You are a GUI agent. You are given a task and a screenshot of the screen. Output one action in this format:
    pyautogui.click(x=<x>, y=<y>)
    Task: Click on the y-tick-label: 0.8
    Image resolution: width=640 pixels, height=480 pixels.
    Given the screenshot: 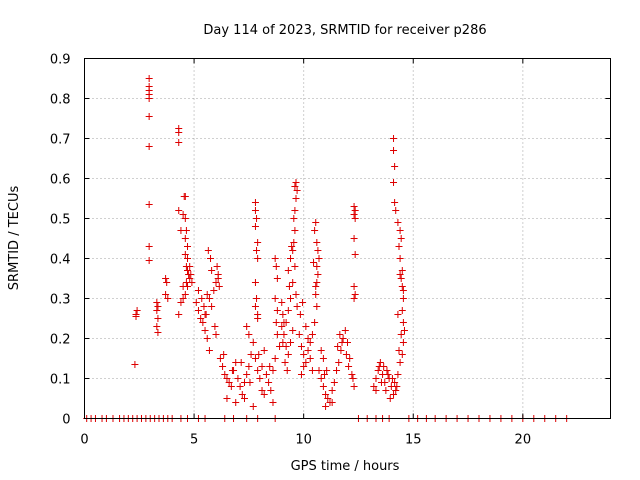 What is the action you would take?
    pyautogui.click(x=60, y=100)
    